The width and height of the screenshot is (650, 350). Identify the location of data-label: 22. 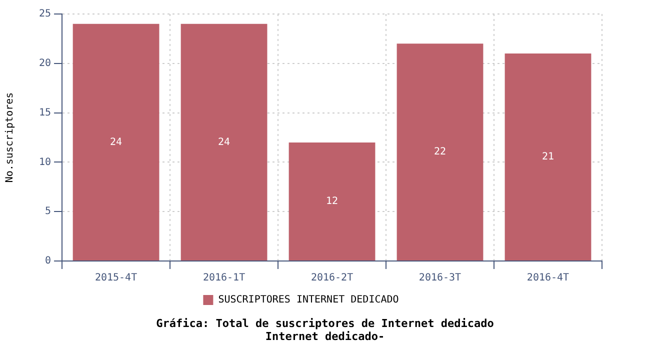
(440, 152).